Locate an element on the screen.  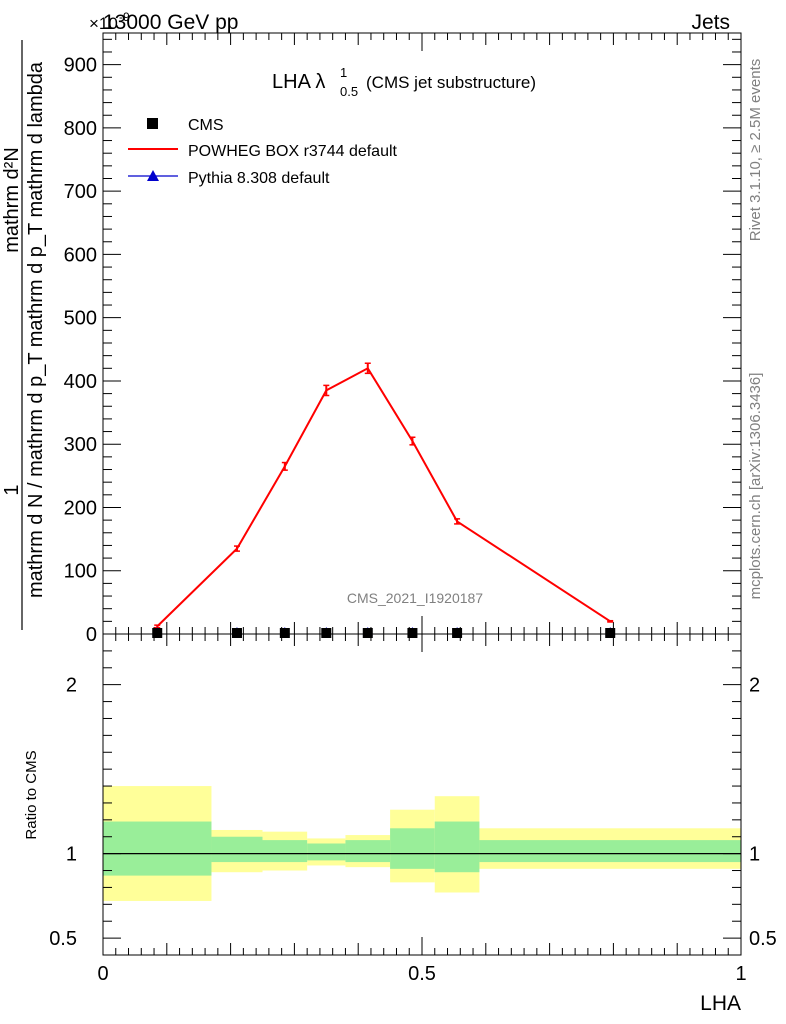
legend-label: POWHEG BOX r3744 default is located at coordinates (293, 151).